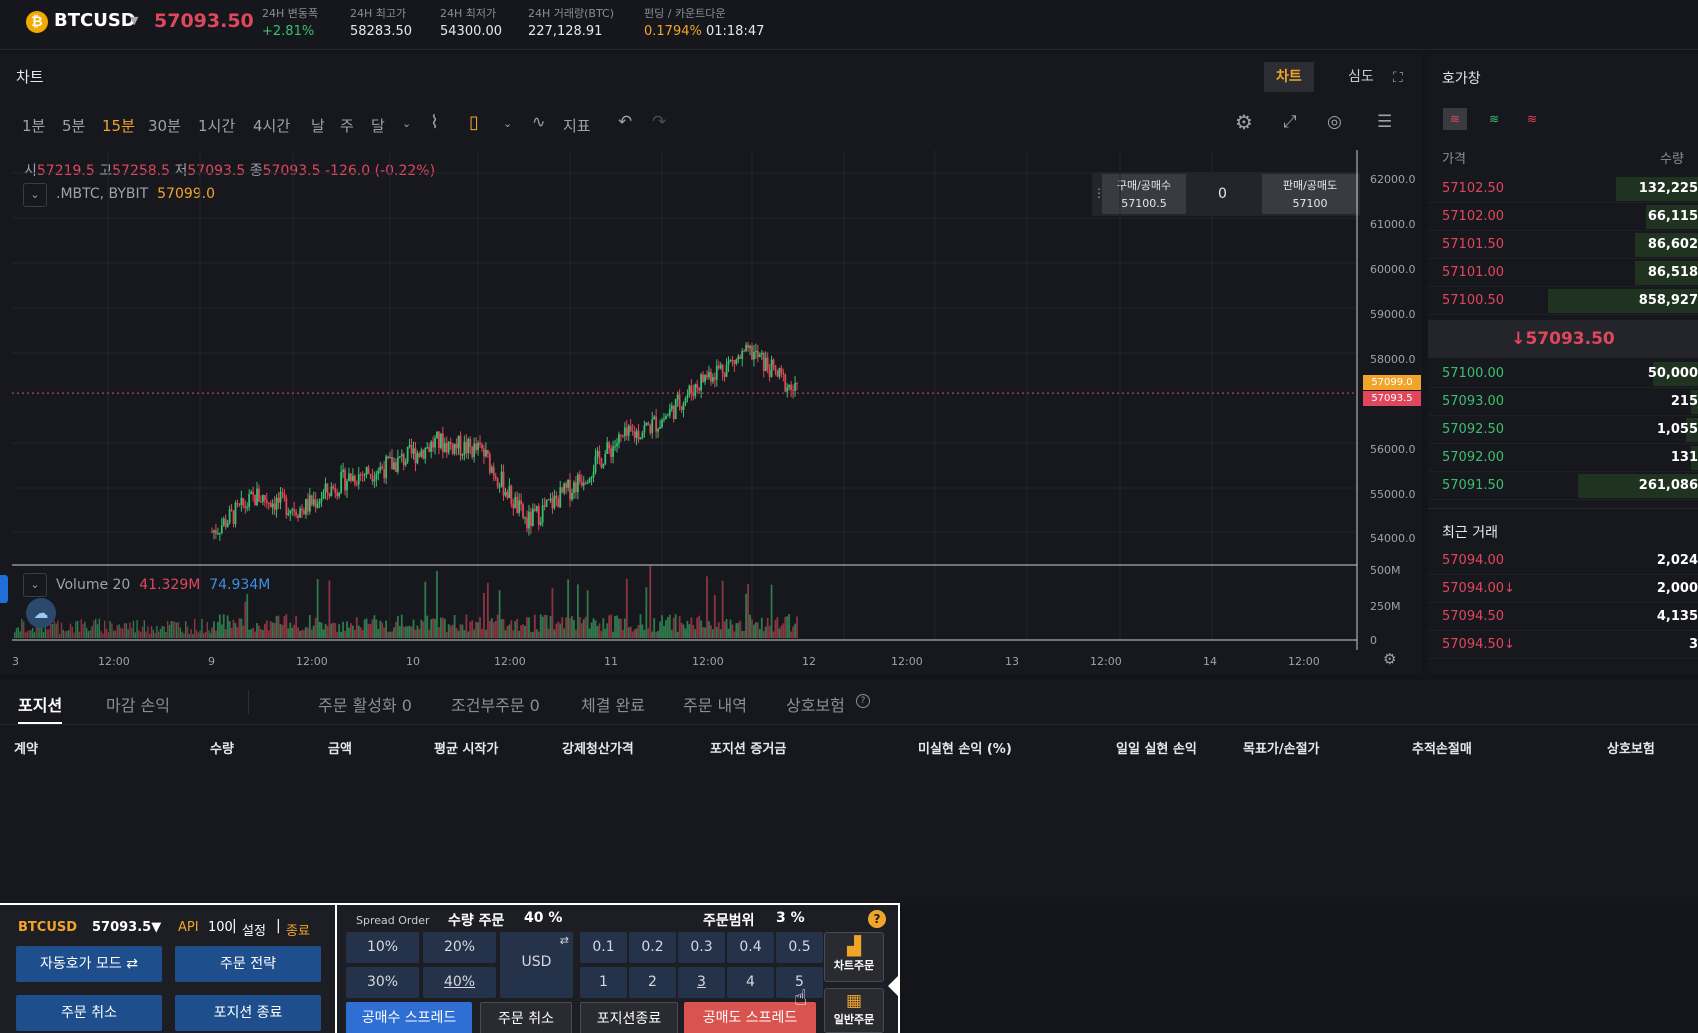  What do you see at coordinates (1398, 78) in the screenshot?
I see `expand-icon: ⛶` at bounding box center [1398, 78].